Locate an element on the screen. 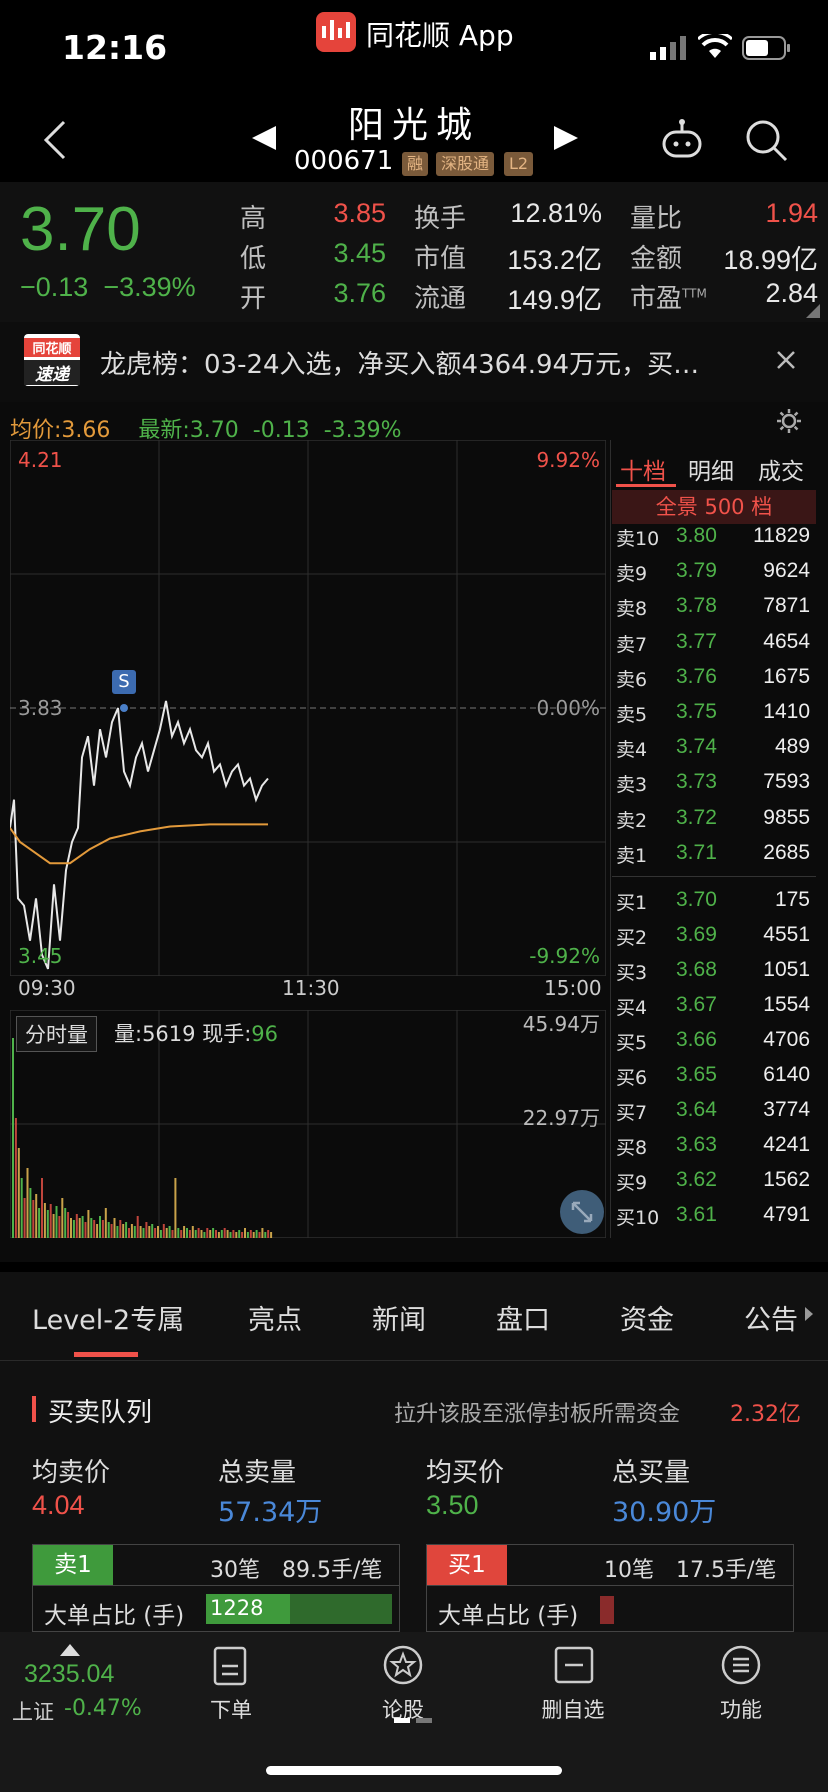  detail-tabs is located at coordinates (414, 1317).